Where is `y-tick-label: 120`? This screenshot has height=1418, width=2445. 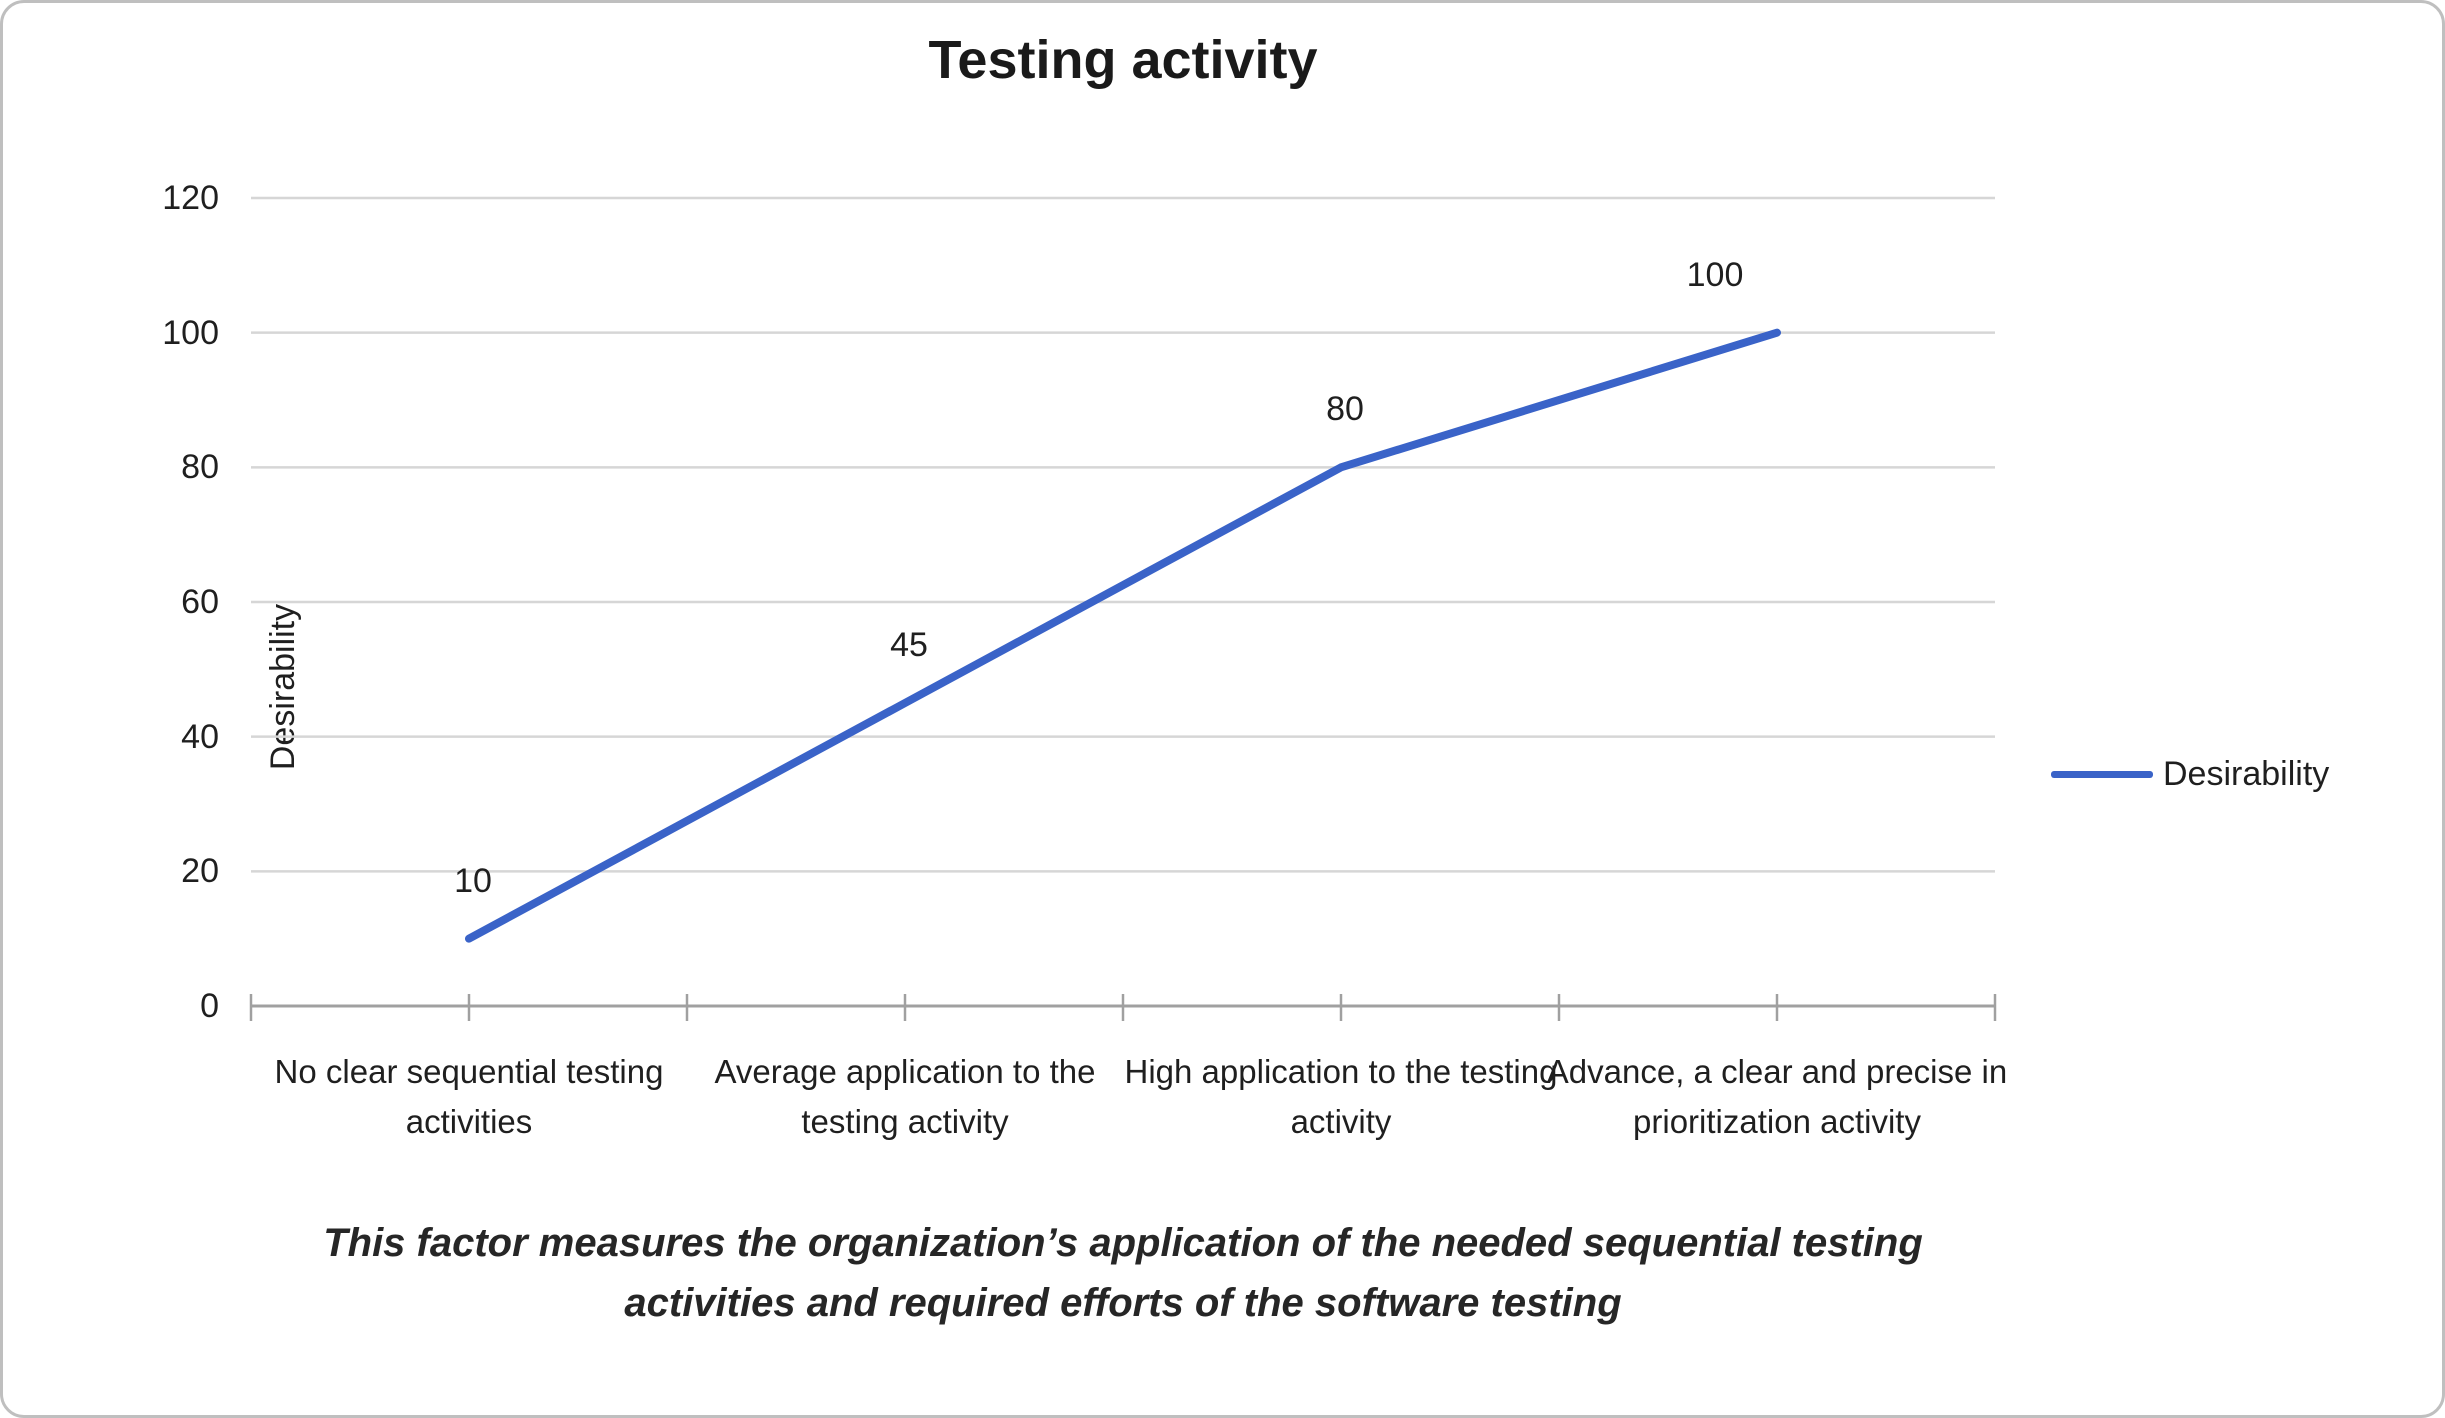
y-tick-label: 120 is located at coordinates (190, 198).